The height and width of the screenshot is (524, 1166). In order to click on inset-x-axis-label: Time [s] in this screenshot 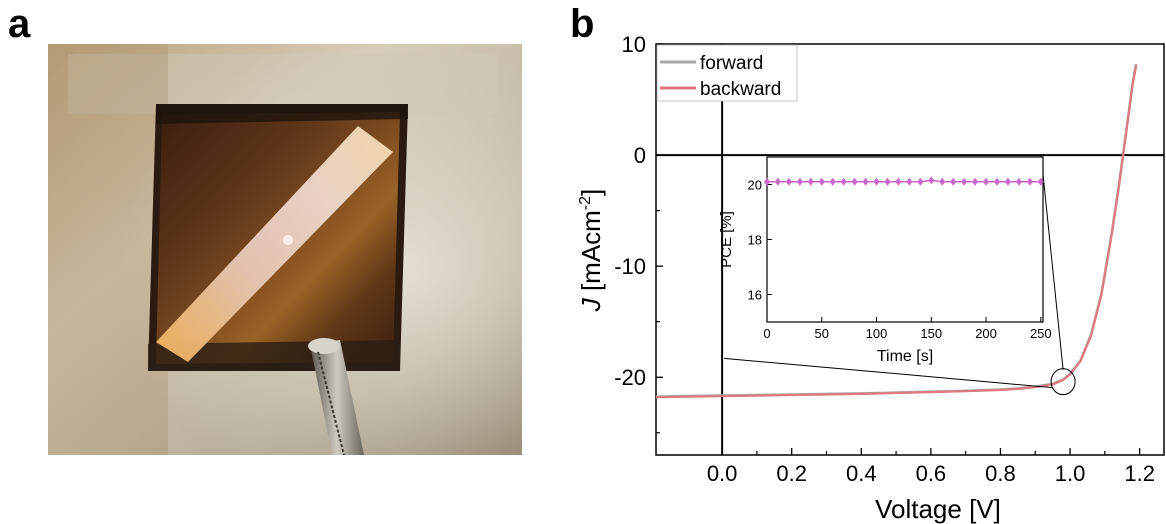, I will do `click(905, 356)`.